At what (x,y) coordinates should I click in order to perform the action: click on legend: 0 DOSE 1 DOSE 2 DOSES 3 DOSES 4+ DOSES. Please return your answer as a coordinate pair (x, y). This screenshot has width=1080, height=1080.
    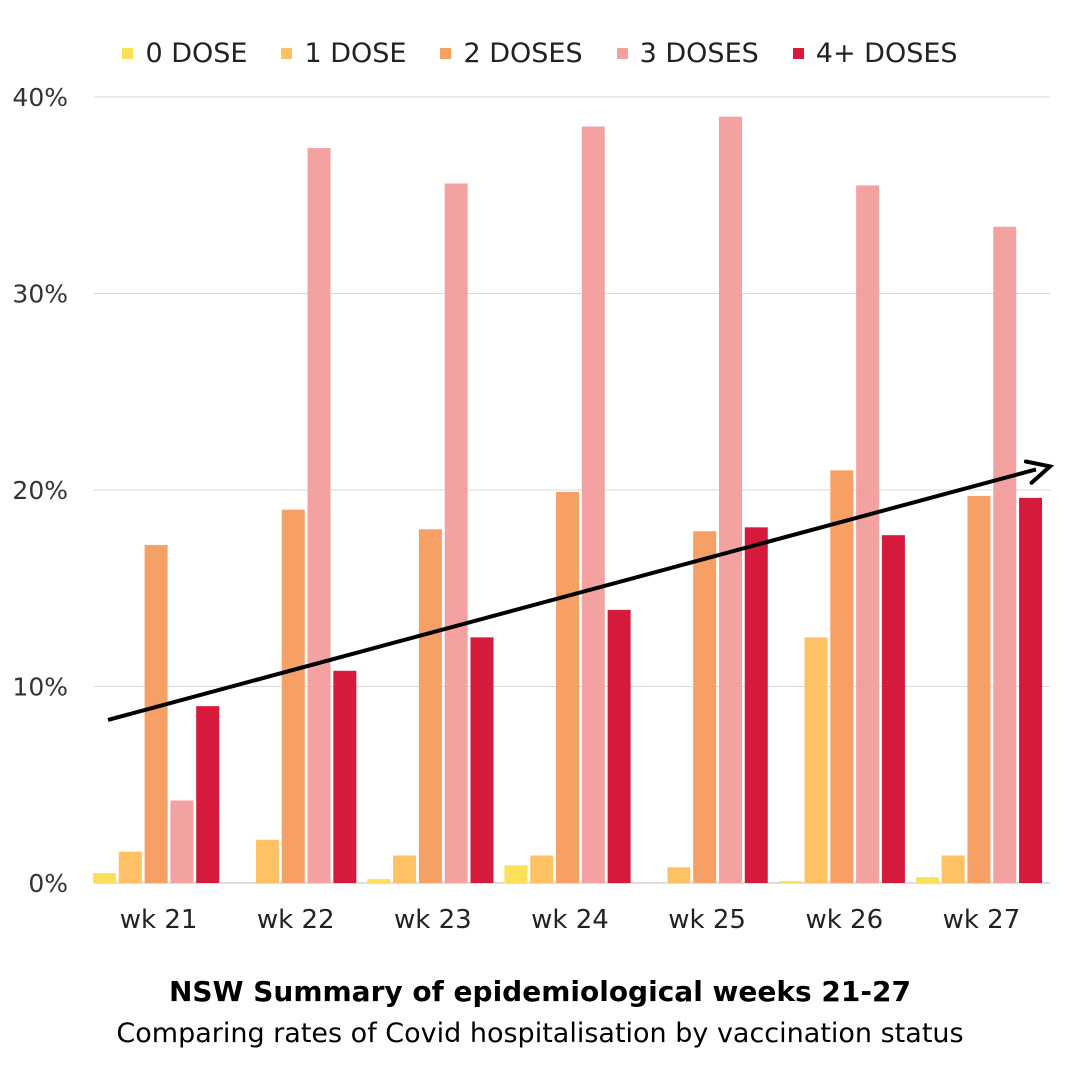
    Looking at the image, I should click on (540, 53).